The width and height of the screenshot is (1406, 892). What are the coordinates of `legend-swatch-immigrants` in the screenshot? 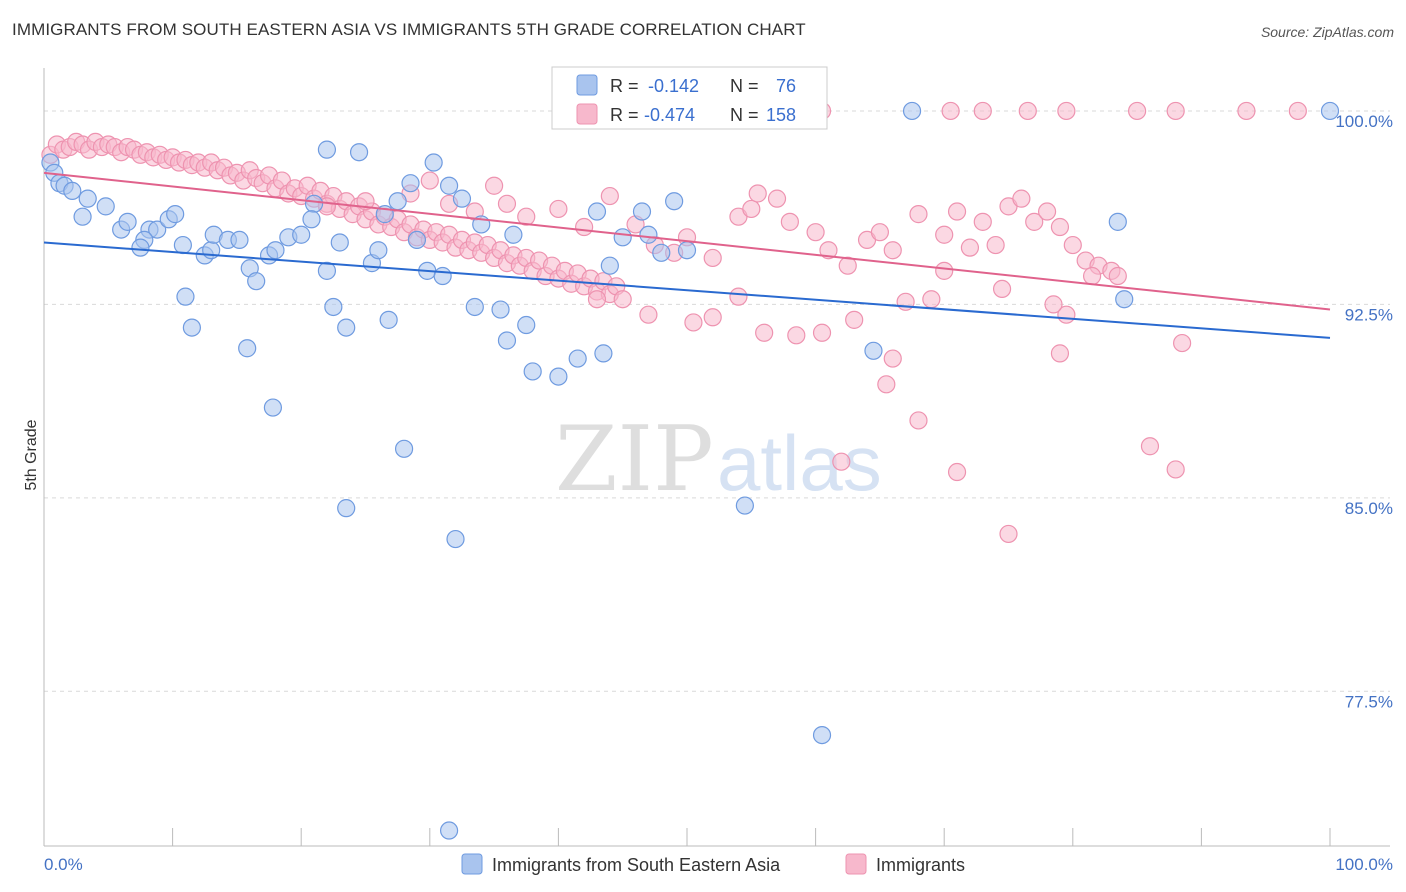 It's located at (856, 864).